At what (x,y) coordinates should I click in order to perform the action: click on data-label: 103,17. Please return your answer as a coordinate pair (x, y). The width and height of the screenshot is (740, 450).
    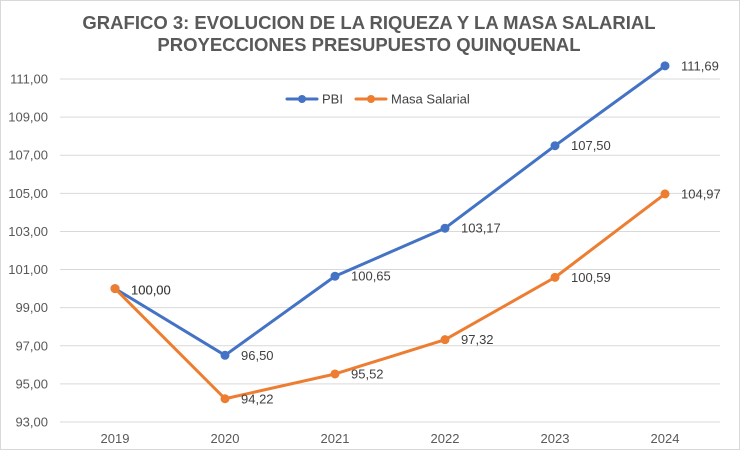
    Looking at the image, I should click on (481, 228).